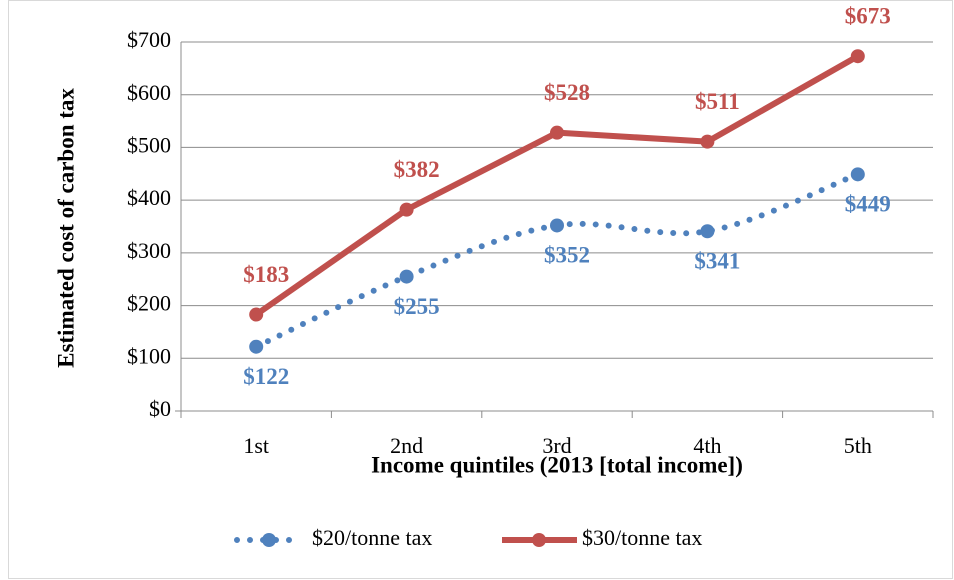 The width and height of the screenshot is (954, 580). I want to click on y-tick-label: $0, so click(160, 408).